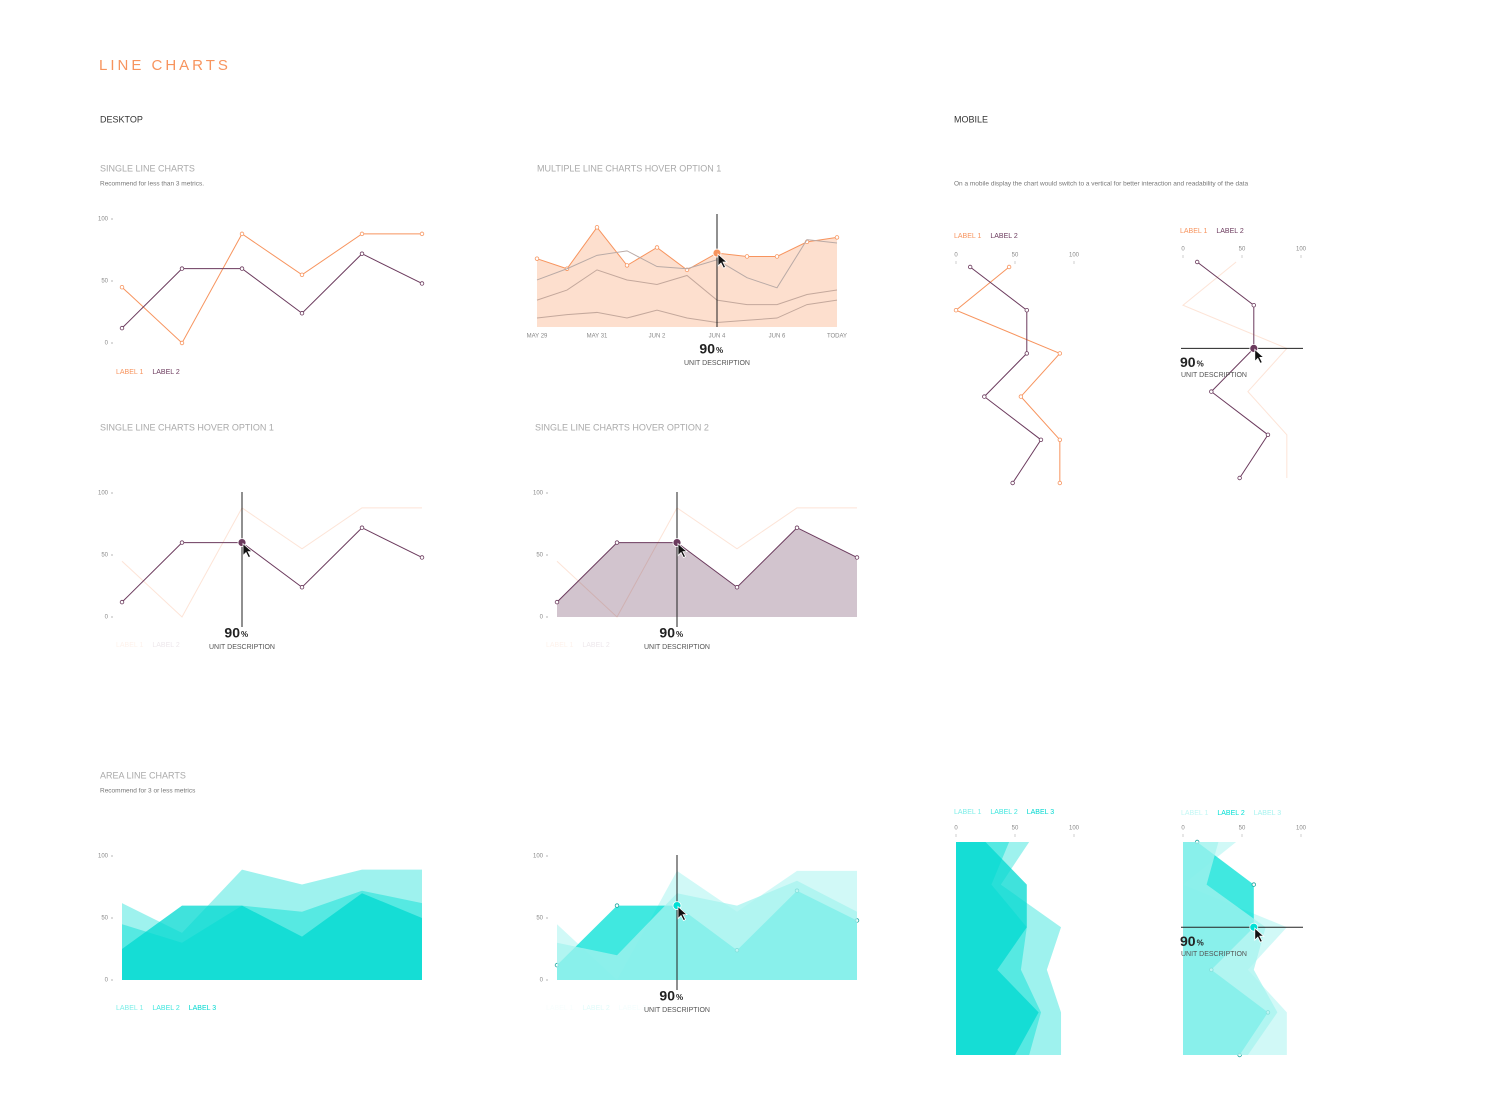 This screenshot has width=1500, height=1117. I want to click on page-title: LINE CHARTS, so click(165, 65).